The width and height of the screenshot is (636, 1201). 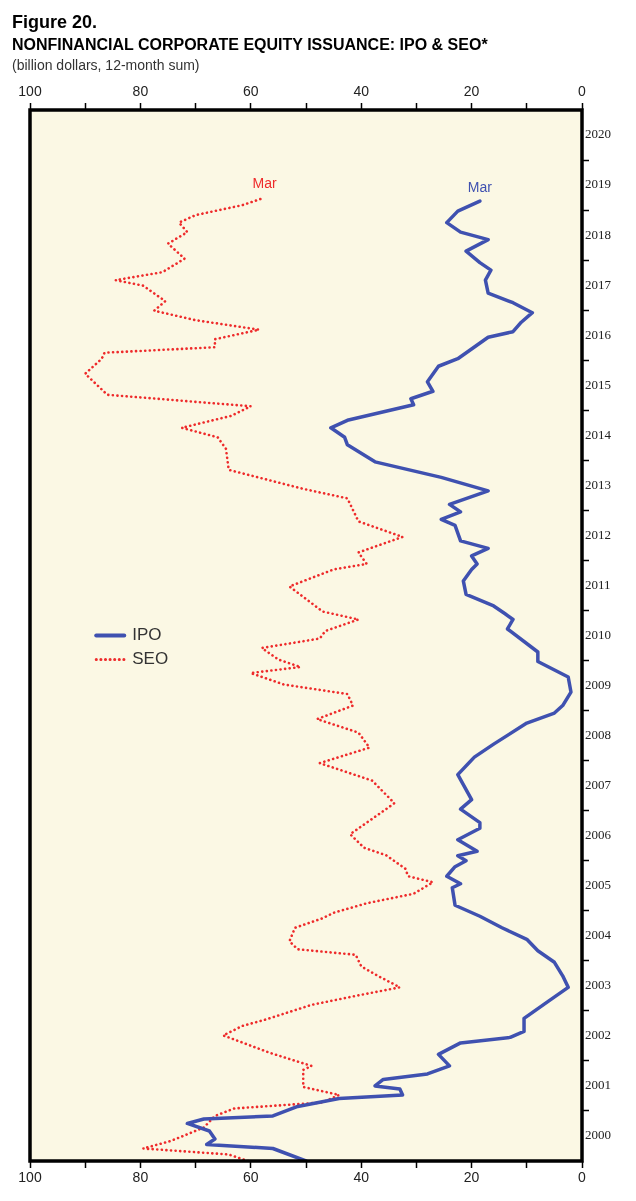 What do you see at coordinates (106, 65) in the screenshot?
I see `chart-subtitle: (billion dollars, 12-month sum)` at bounding box center [106, 65].